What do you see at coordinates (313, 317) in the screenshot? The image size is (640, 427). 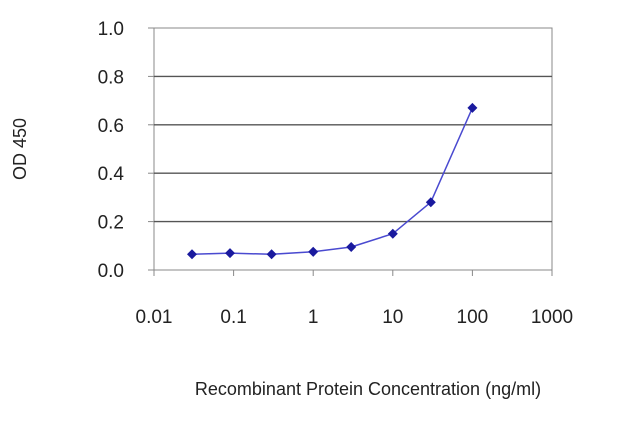 I see `x-tick-label: 1` at bounding box center [313, 317].